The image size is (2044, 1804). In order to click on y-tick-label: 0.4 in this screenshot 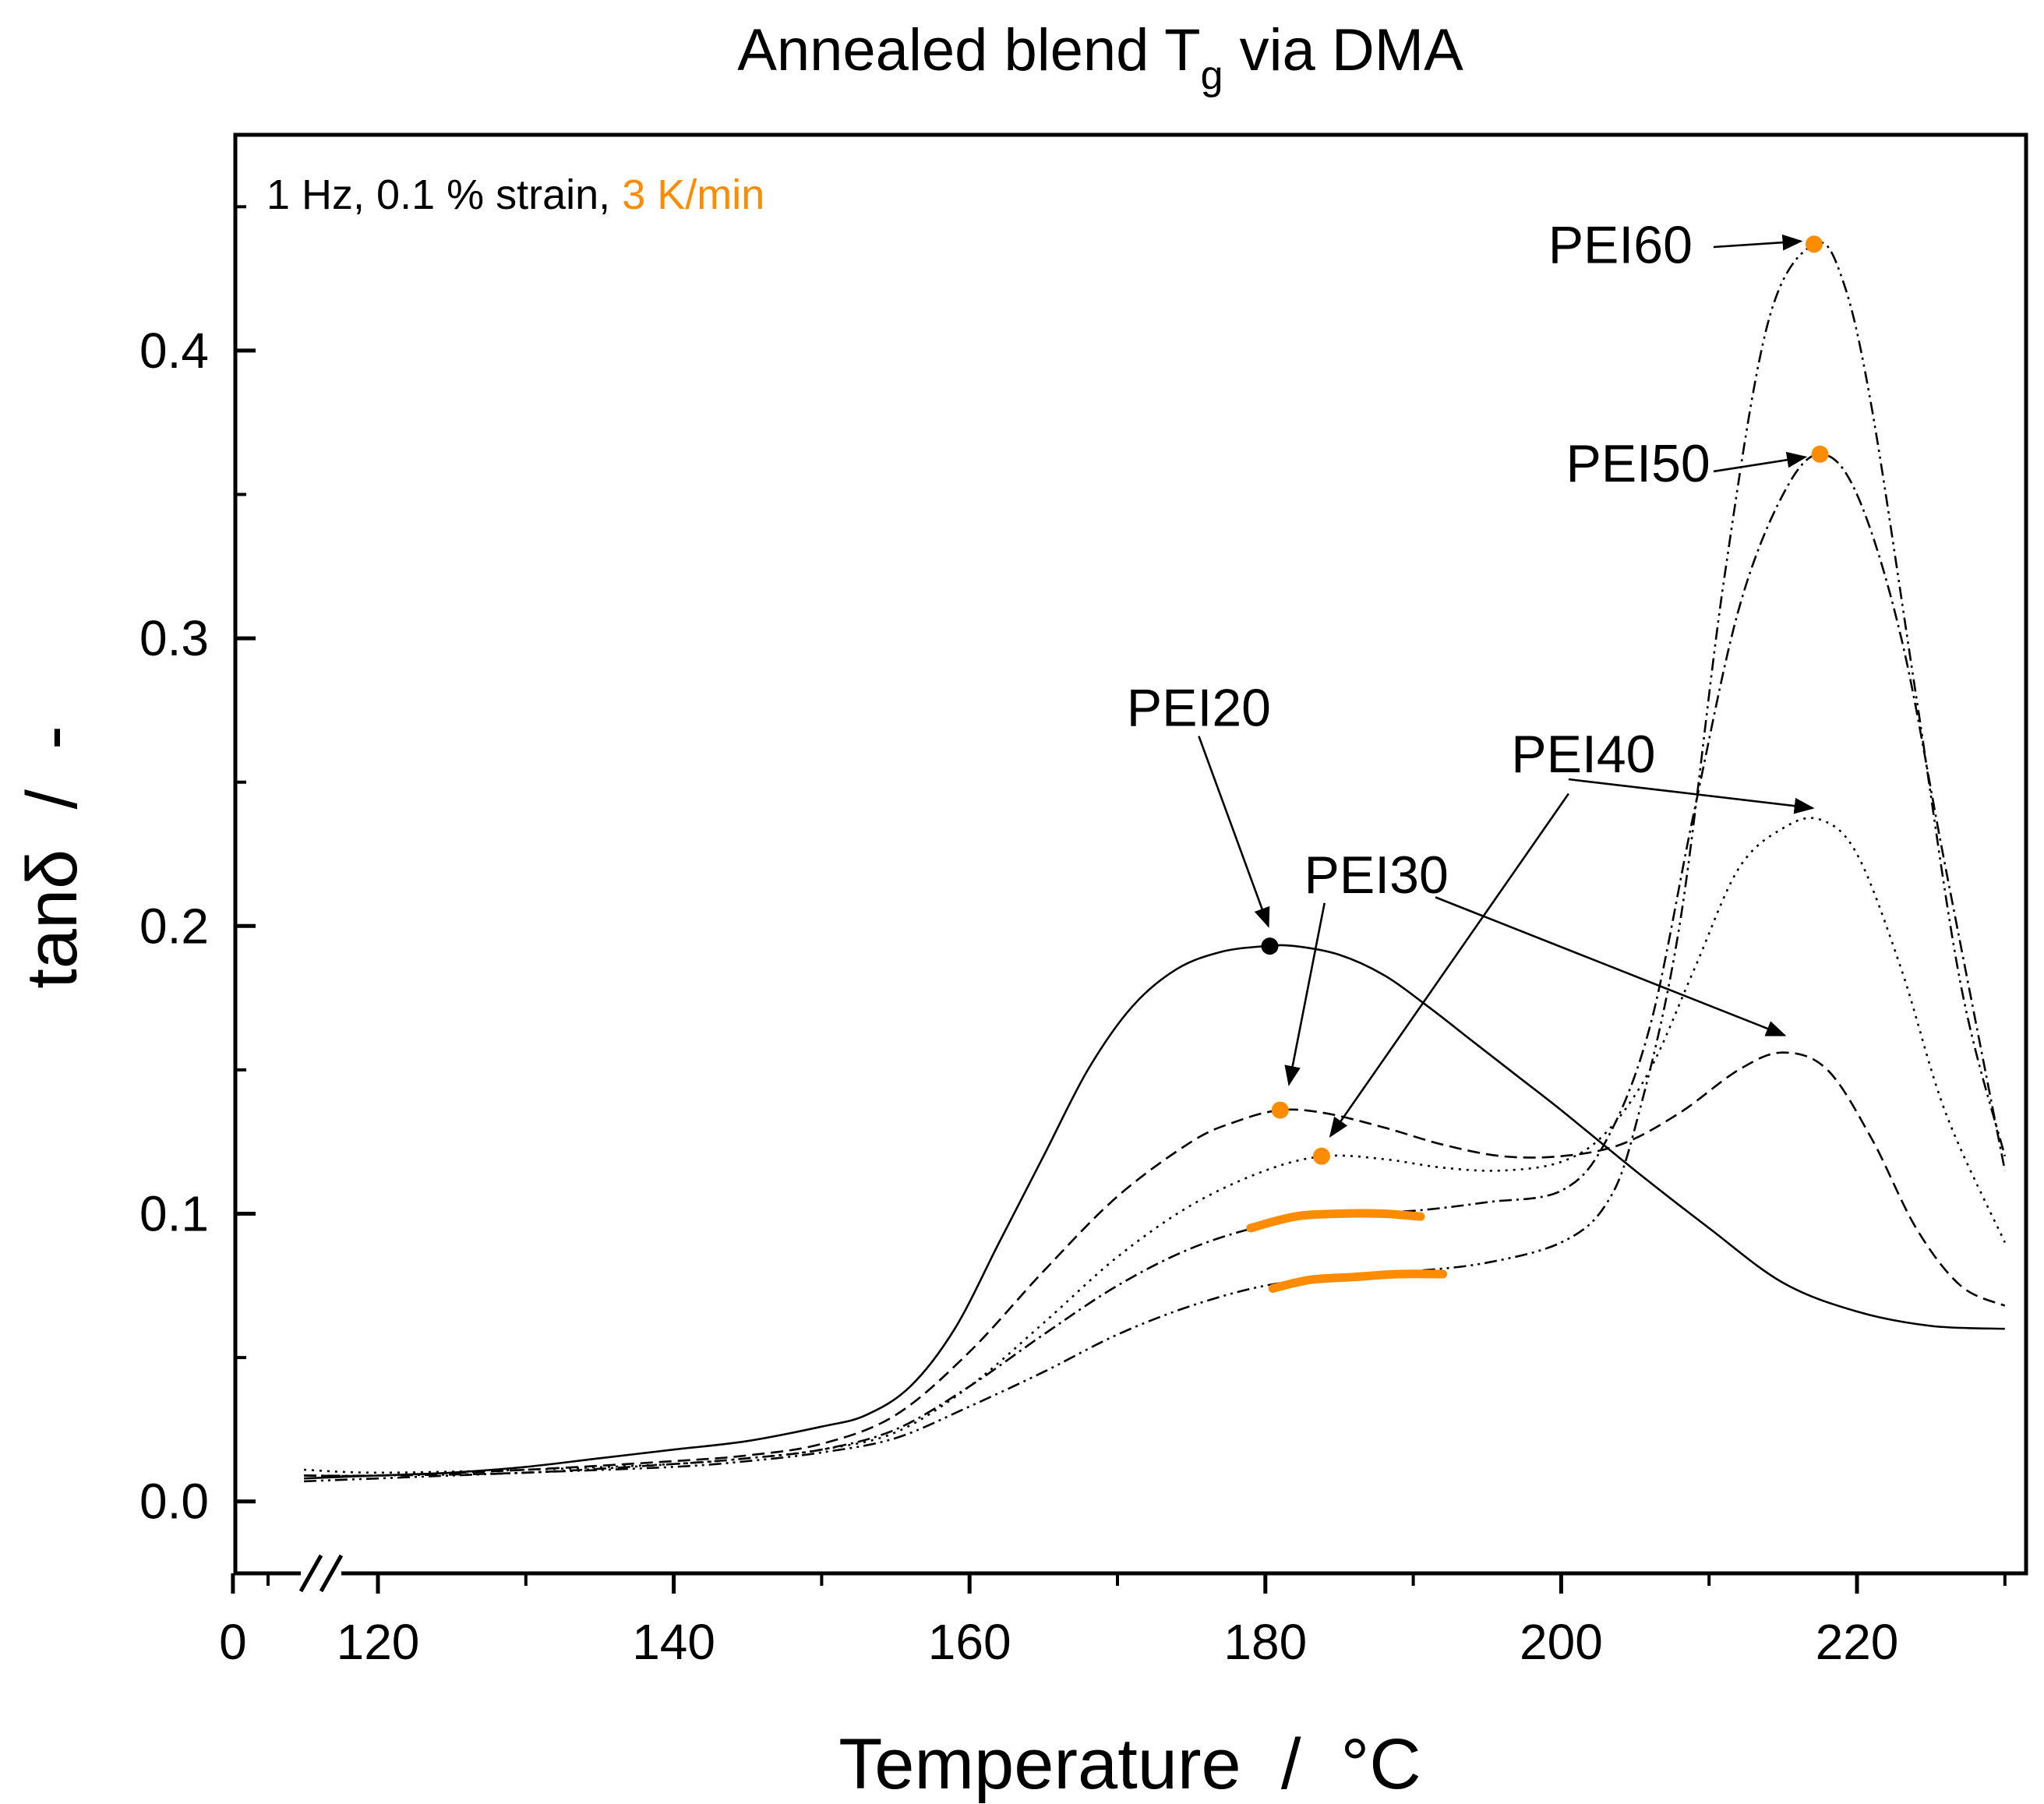, I will do `click(174, 351)`.